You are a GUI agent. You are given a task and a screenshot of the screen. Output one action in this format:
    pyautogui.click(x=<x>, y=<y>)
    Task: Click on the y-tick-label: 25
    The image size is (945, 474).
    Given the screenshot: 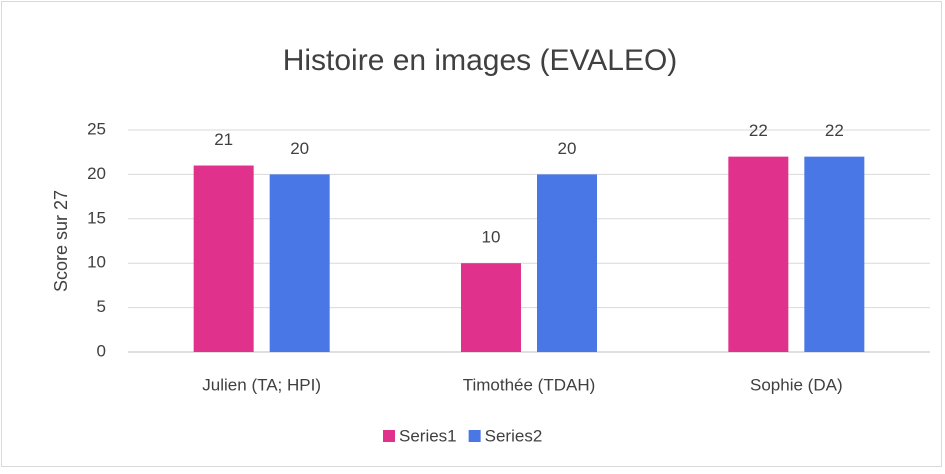 What is the action you would take?
    pyautogui.click(x=96, y=128)
    